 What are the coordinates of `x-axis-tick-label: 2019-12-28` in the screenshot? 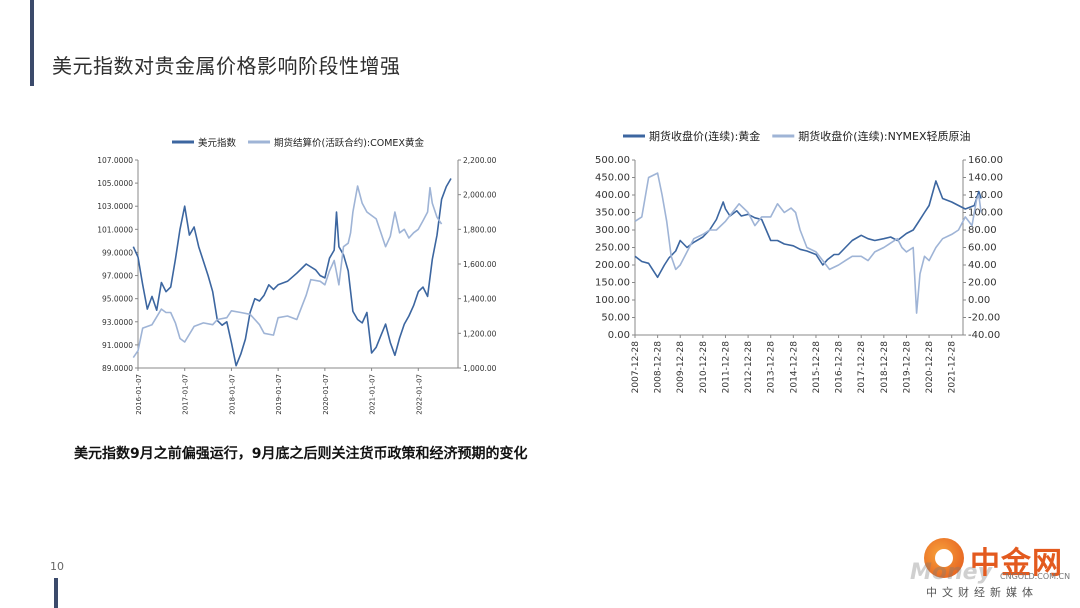 It's located at (907, 367).